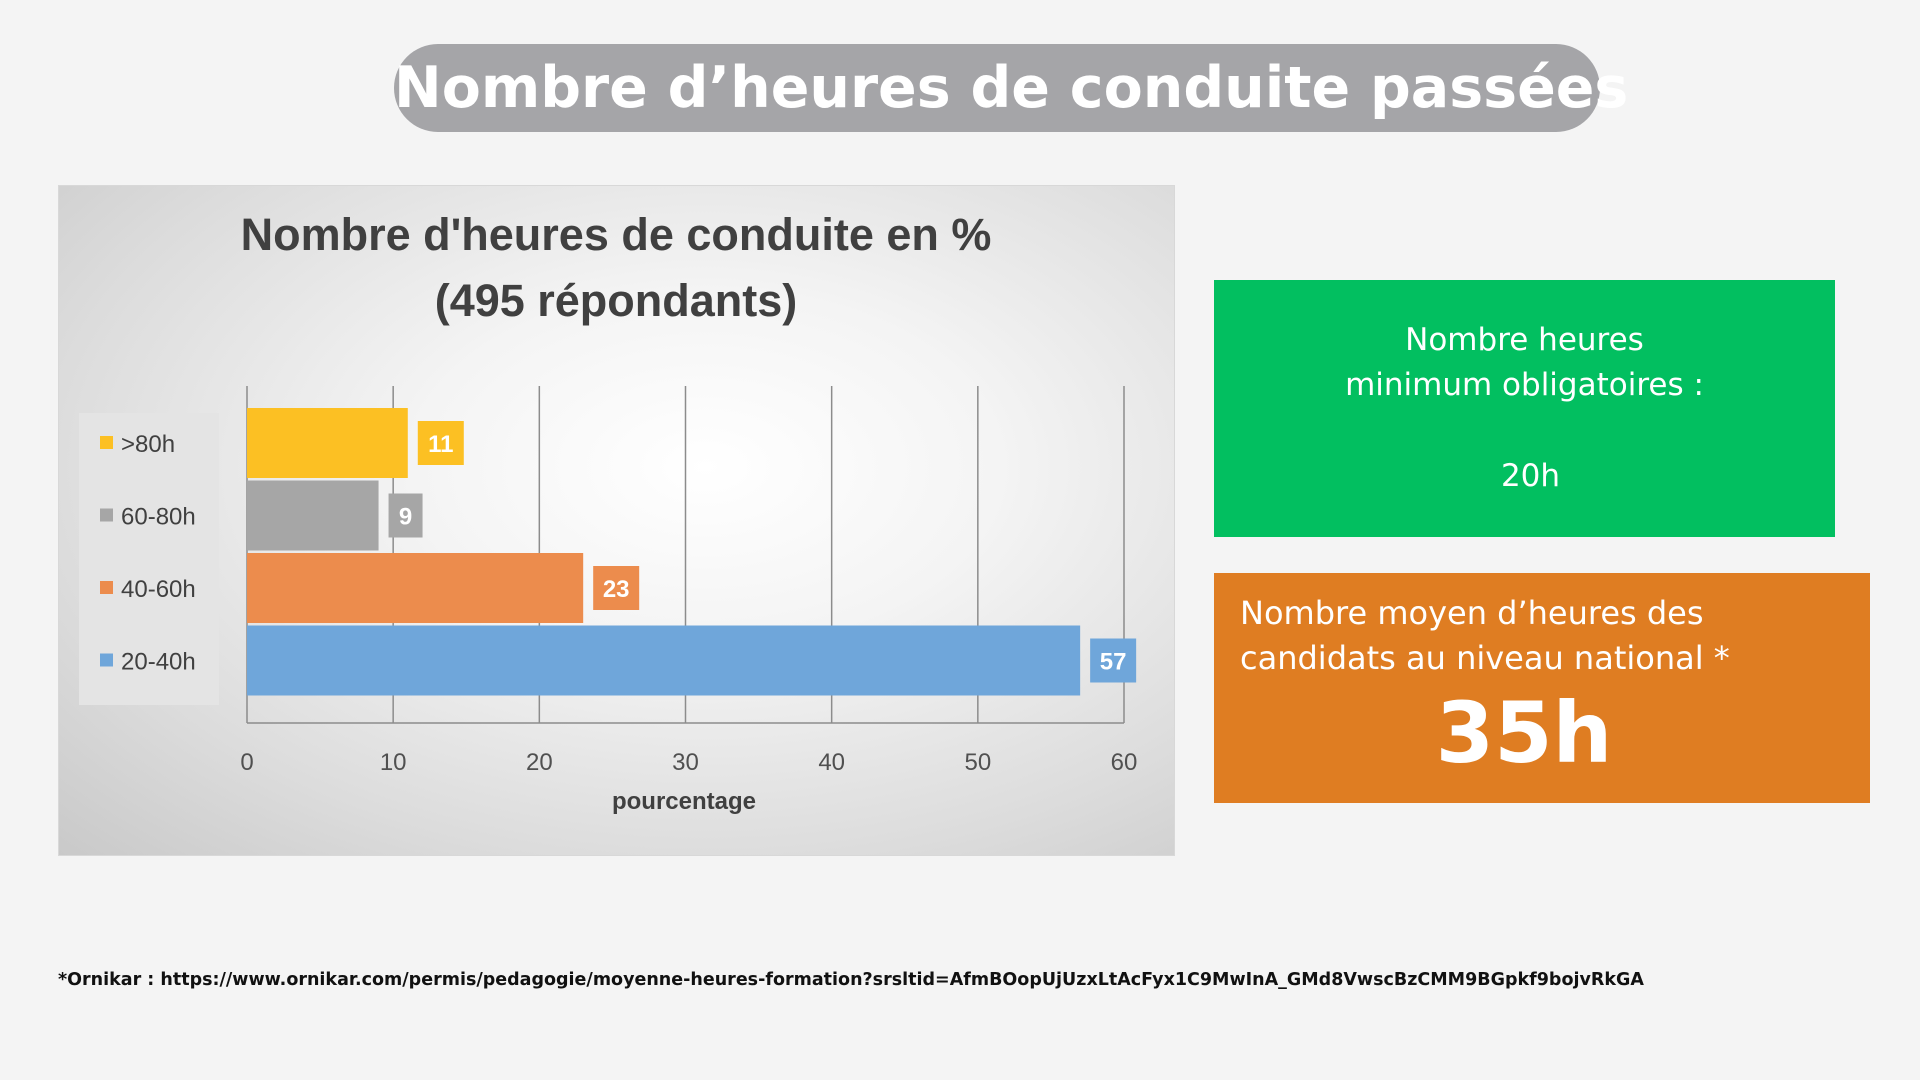  Describe the element at coordinates (1124, 762) in the screenshot. I see `x-tick-label: 60` at that location.